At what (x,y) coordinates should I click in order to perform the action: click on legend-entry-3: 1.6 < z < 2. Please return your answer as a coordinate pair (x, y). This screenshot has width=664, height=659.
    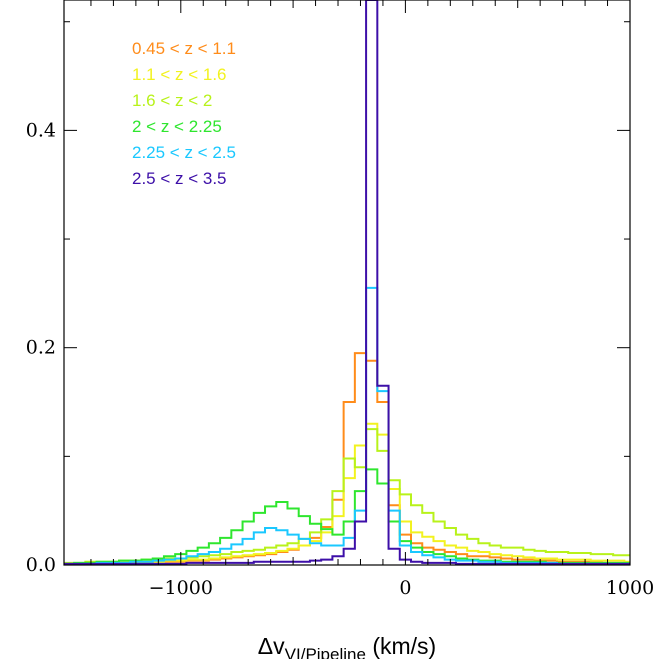
    Looking at the image, I should click on (172, 100).